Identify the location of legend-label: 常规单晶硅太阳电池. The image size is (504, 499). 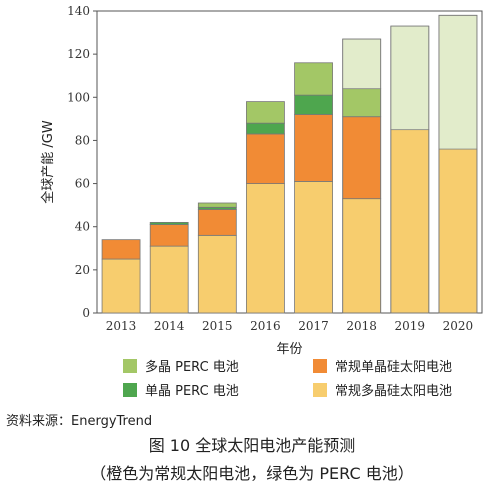
(393, 367).